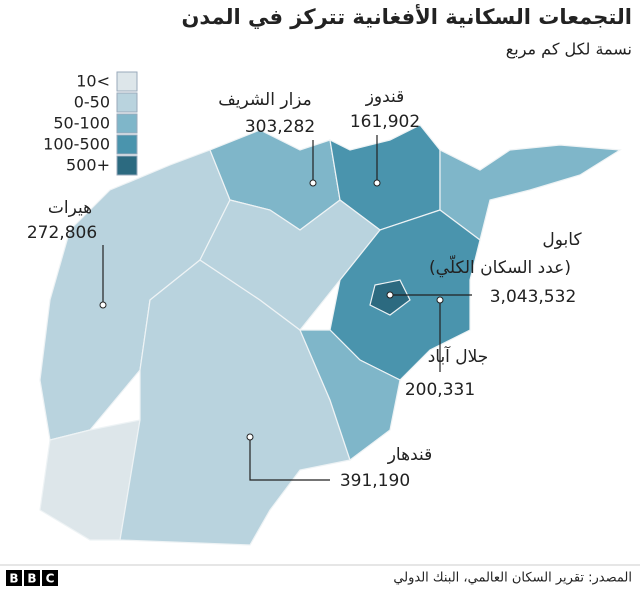 The height and width of the screenshot is (589, 640). Describe the element at coordinates (562, 240) in the screenshot. I see `city-name: كابول` at that location.